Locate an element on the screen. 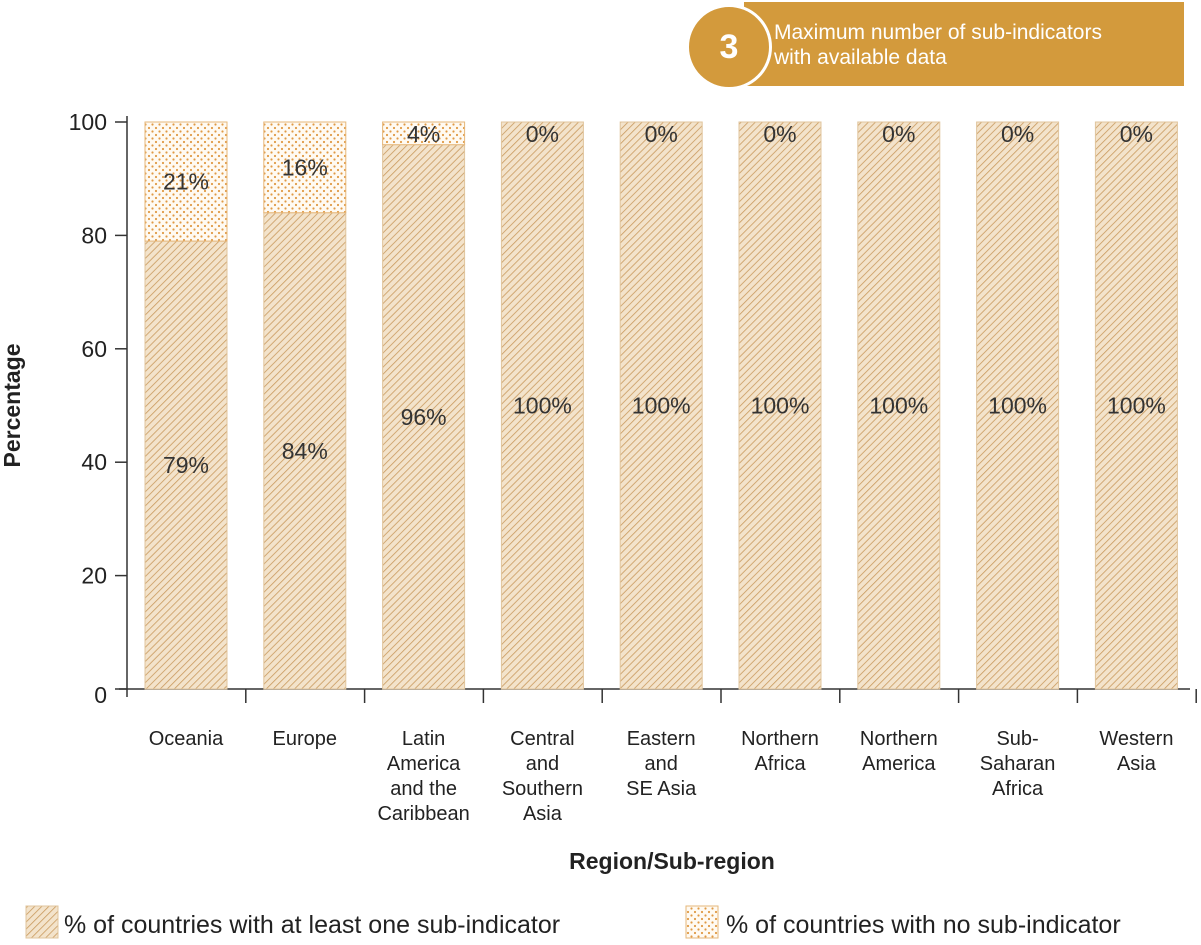  y-tick-label: 60 is located at coordinates (94, 349).